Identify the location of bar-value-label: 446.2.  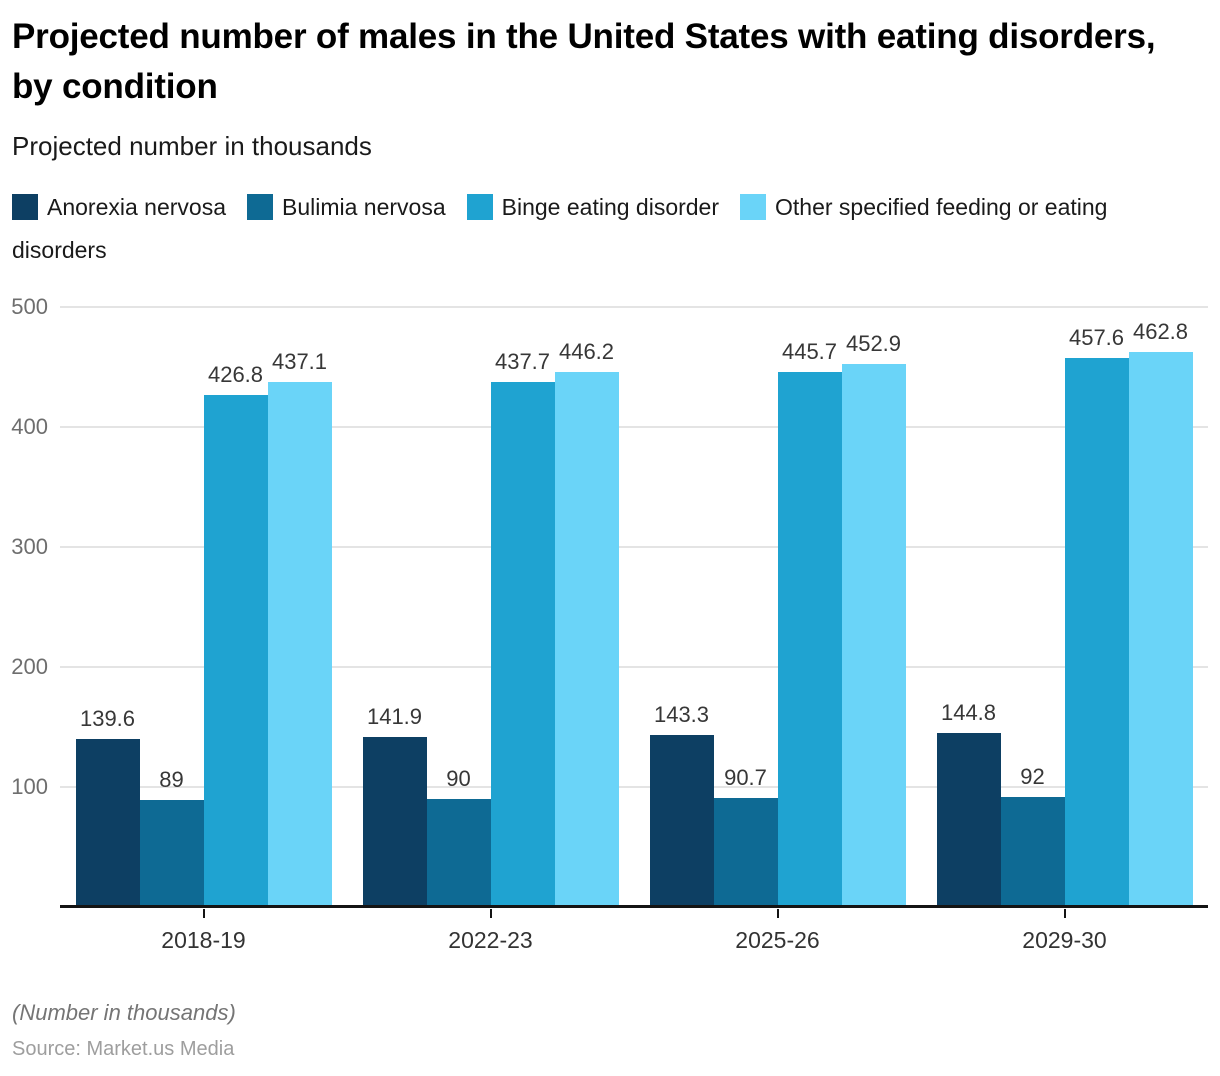
(586, 351).